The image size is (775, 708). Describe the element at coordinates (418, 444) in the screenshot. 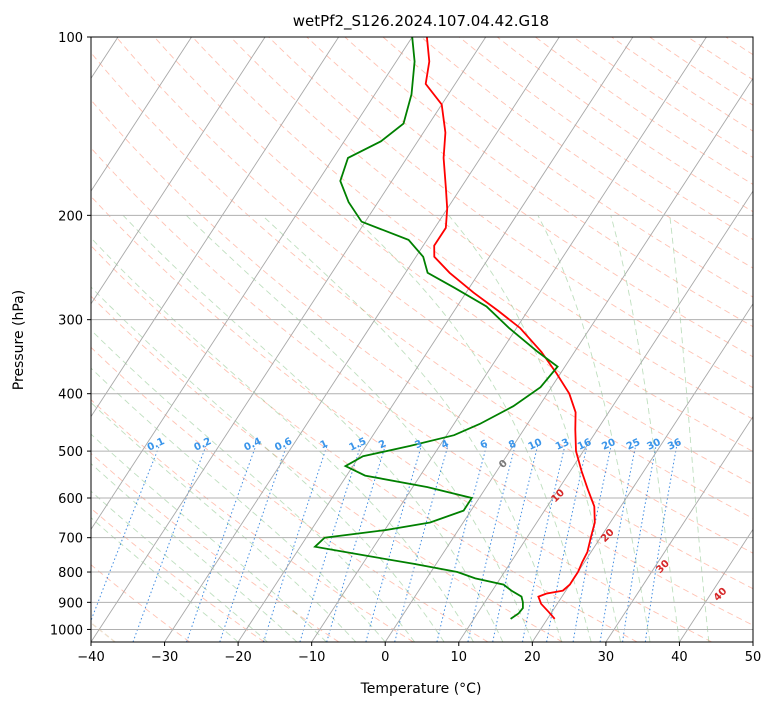

I see `mixing-ratio-label: 3` at that location.